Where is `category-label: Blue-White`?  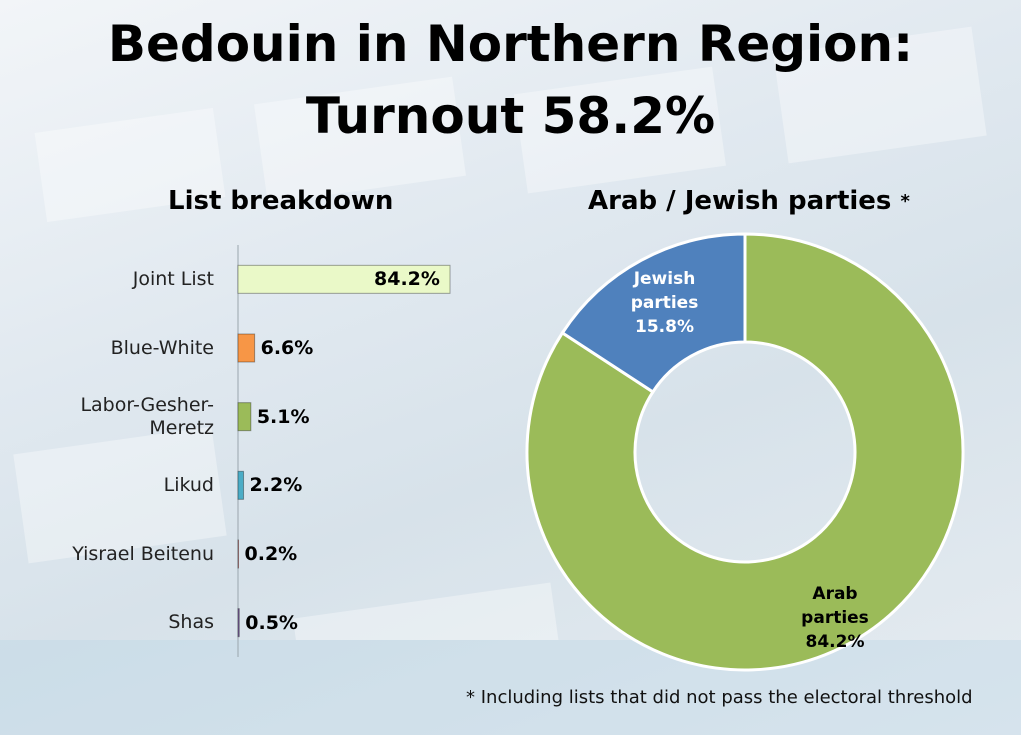 category-label: Blue-White is located at coordinates (162, 347).